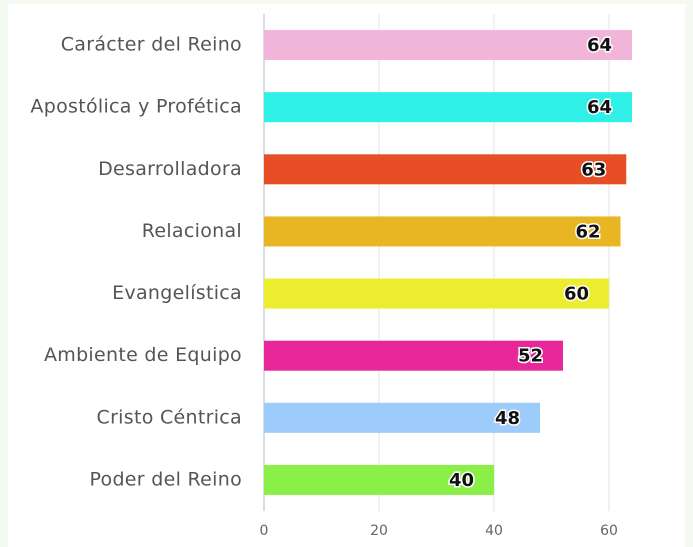 This screenshot has width=693, height=547. Describe the element at coordinates (151, 45) in the screenshot. I see `y-tick-label: Carácter del Reino` at that location.